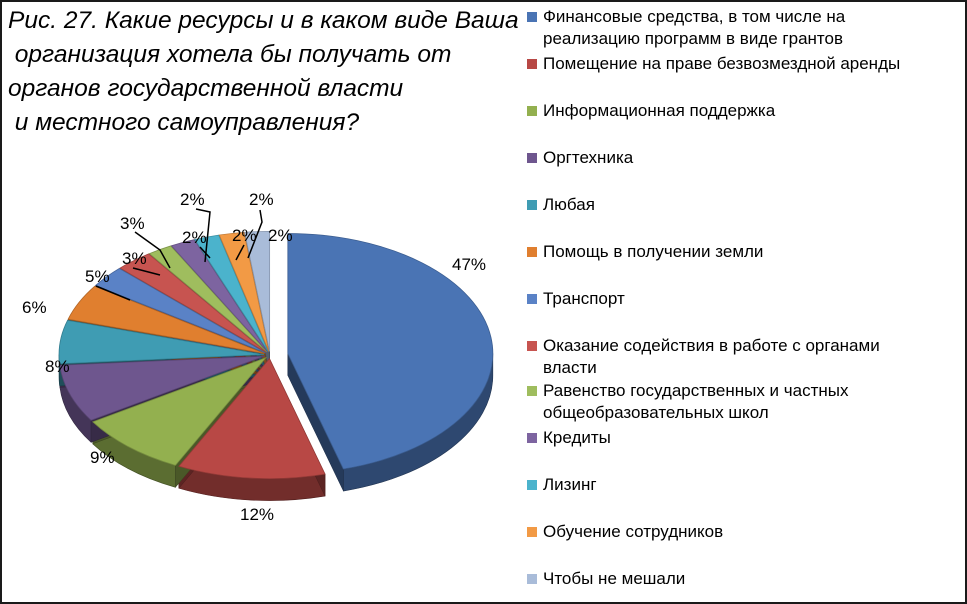 This screenshot has width=967, height=604. What do you see at coordinates (34, 307) in the screenshot?
I see `data-label: 6%` at bounding box center [34, 307].